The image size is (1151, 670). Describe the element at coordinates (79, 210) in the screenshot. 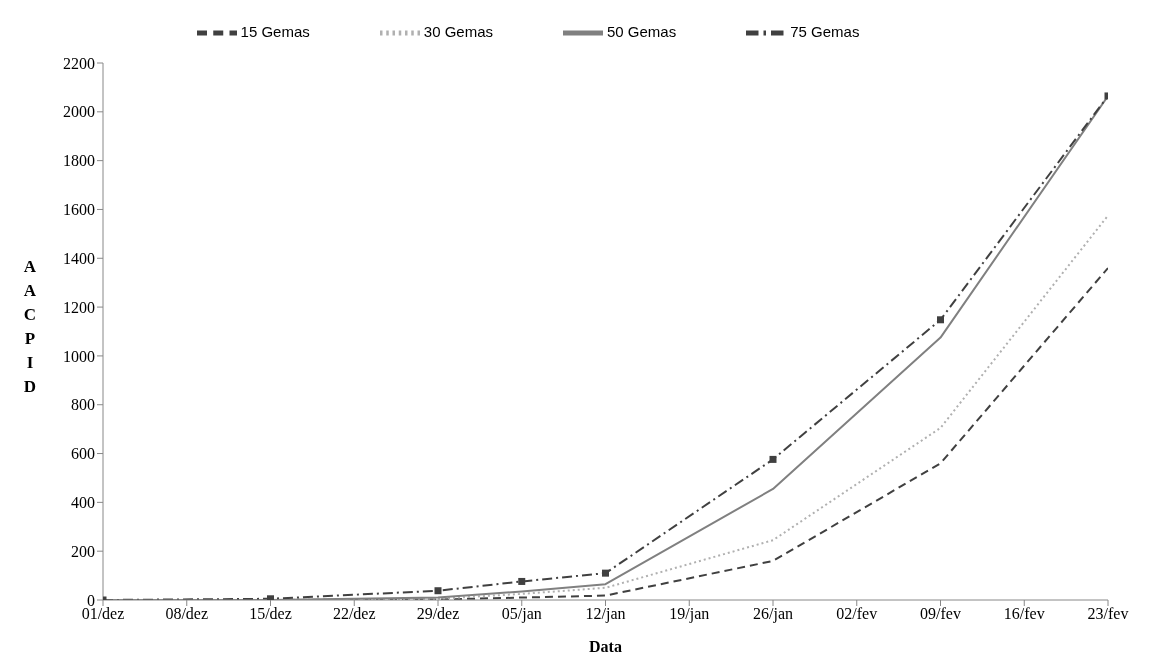

I see `y-tick-label: 1600` at that location.